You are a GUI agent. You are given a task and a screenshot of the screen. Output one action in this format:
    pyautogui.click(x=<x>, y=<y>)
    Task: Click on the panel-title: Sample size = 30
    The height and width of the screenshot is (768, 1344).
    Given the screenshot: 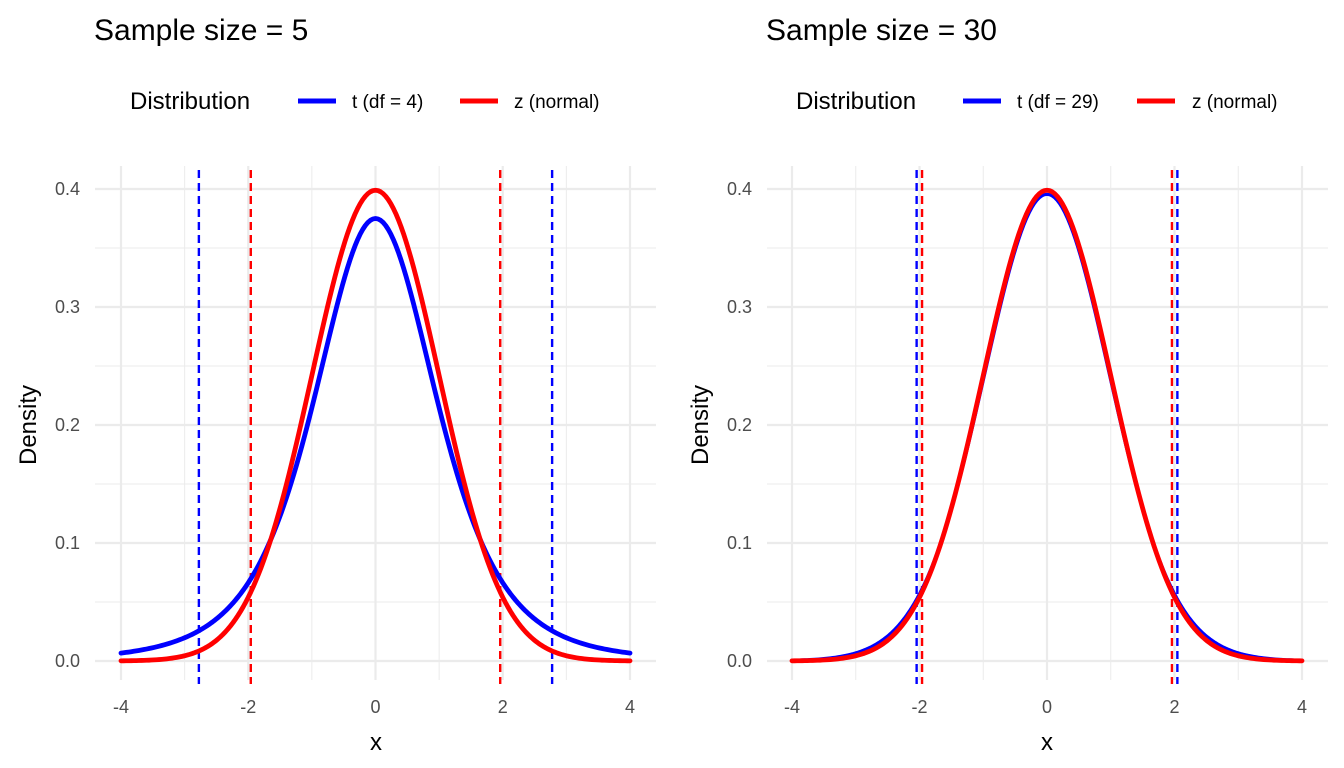 What is the action you would take?
    pyautogui.click(x=881, y=30)
    